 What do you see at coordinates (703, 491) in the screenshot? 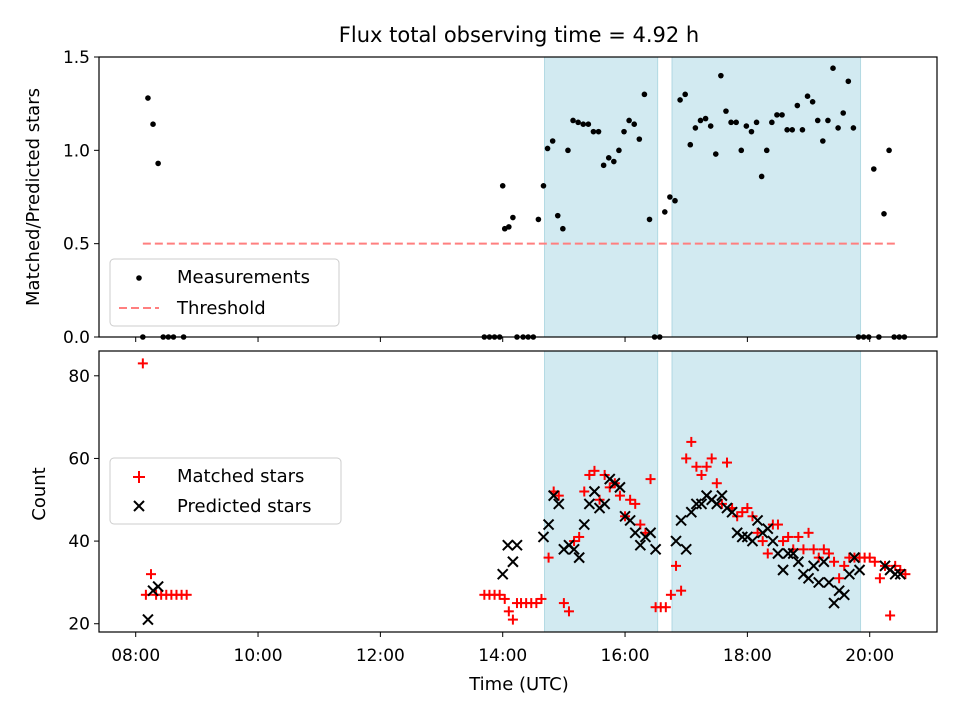
I see `bottom-shaded-intervals` at bounding box center [703, 491].